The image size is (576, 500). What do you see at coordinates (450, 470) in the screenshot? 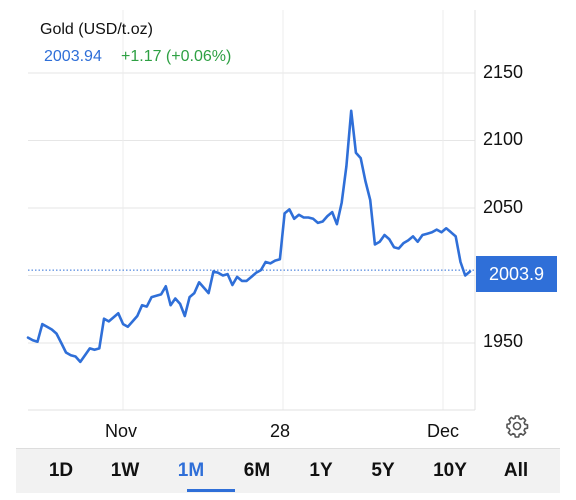
I see `tab-10y: 10Y` at bounding box center [450, 470].